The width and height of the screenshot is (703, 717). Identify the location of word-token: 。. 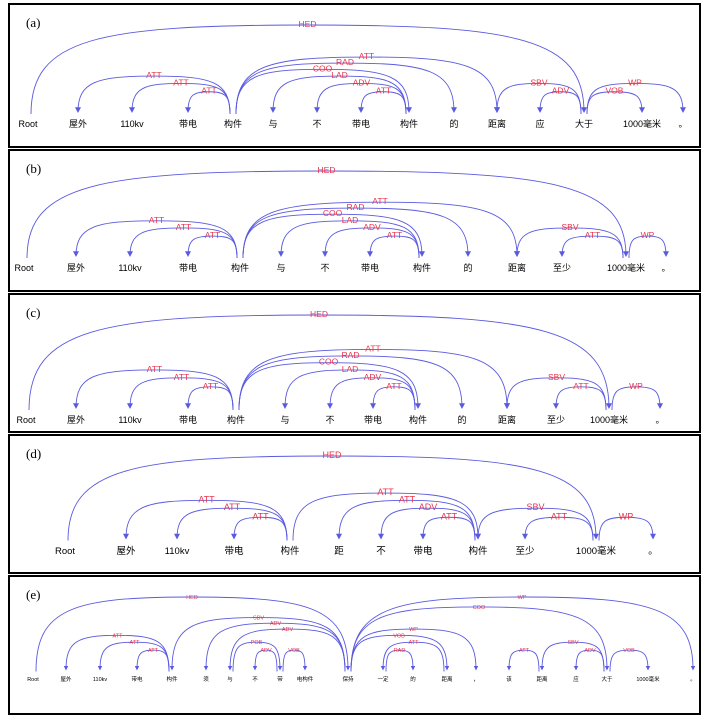
(659, 420).